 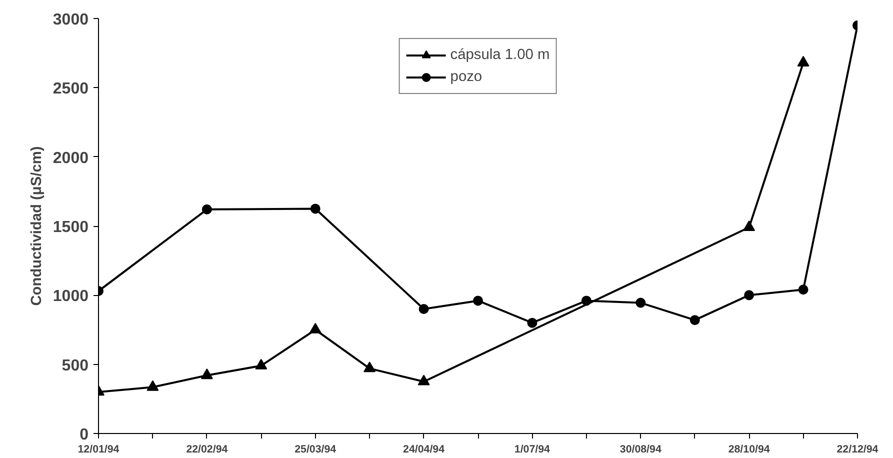 What do you see at coordinates (749, 450) in the screenshot?
I see `x-tick-label: 28/10/94` at bounding box center [749, 450].